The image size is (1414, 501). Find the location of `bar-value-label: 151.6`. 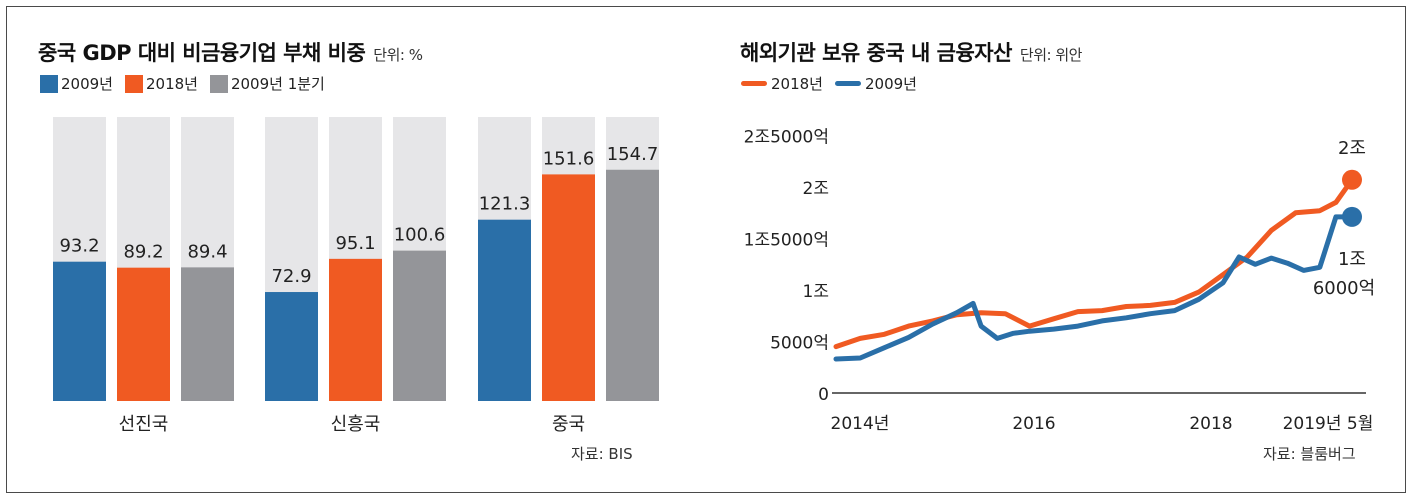

bar-value-label: 151.6 is located at coordinates (569, 158).